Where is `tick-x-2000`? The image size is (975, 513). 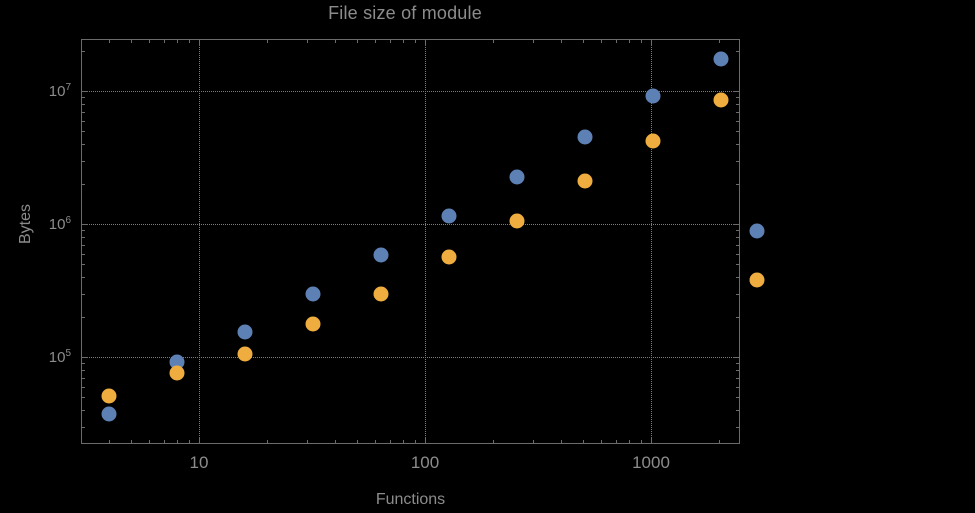
tick-x-2000 is located at coordinates (720, 442).